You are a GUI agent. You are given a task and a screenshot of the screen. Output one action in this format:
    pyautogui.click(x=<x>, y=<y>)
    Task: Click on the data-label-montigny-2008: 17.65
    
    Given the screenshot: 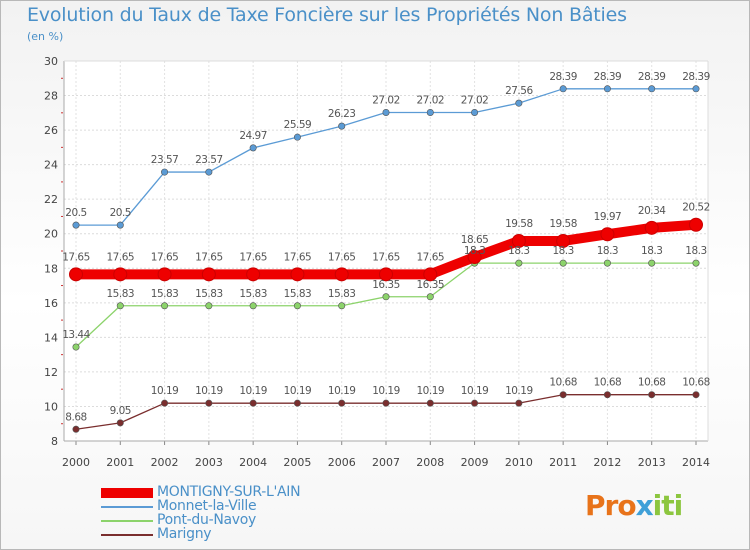 What is the action you would take?
    pyautogui.click(x=431, y=257)
    